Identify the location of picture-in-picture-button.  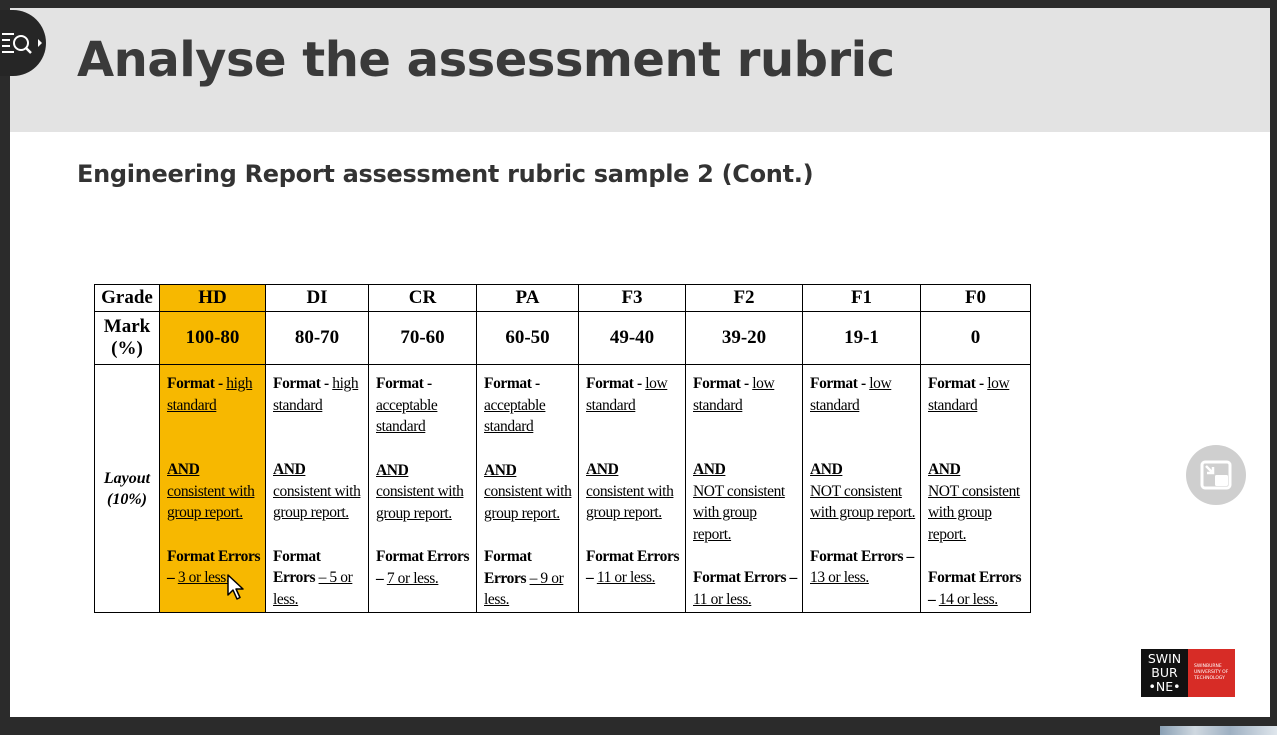
(1216, 475).